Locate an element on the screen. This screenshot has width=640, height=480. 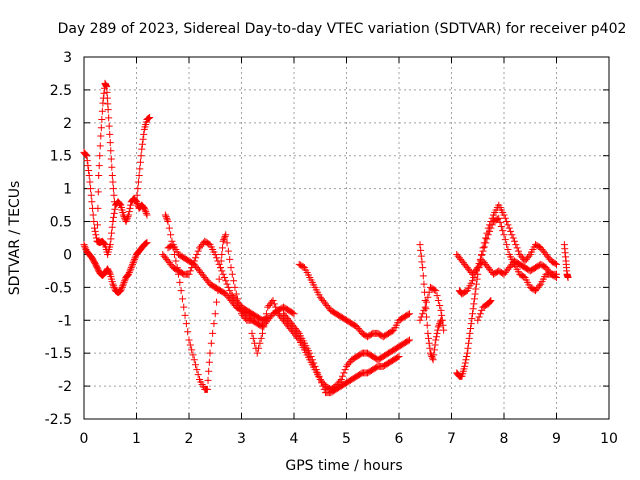
x-tick-label: 5 is located at coordinates (346, 439).